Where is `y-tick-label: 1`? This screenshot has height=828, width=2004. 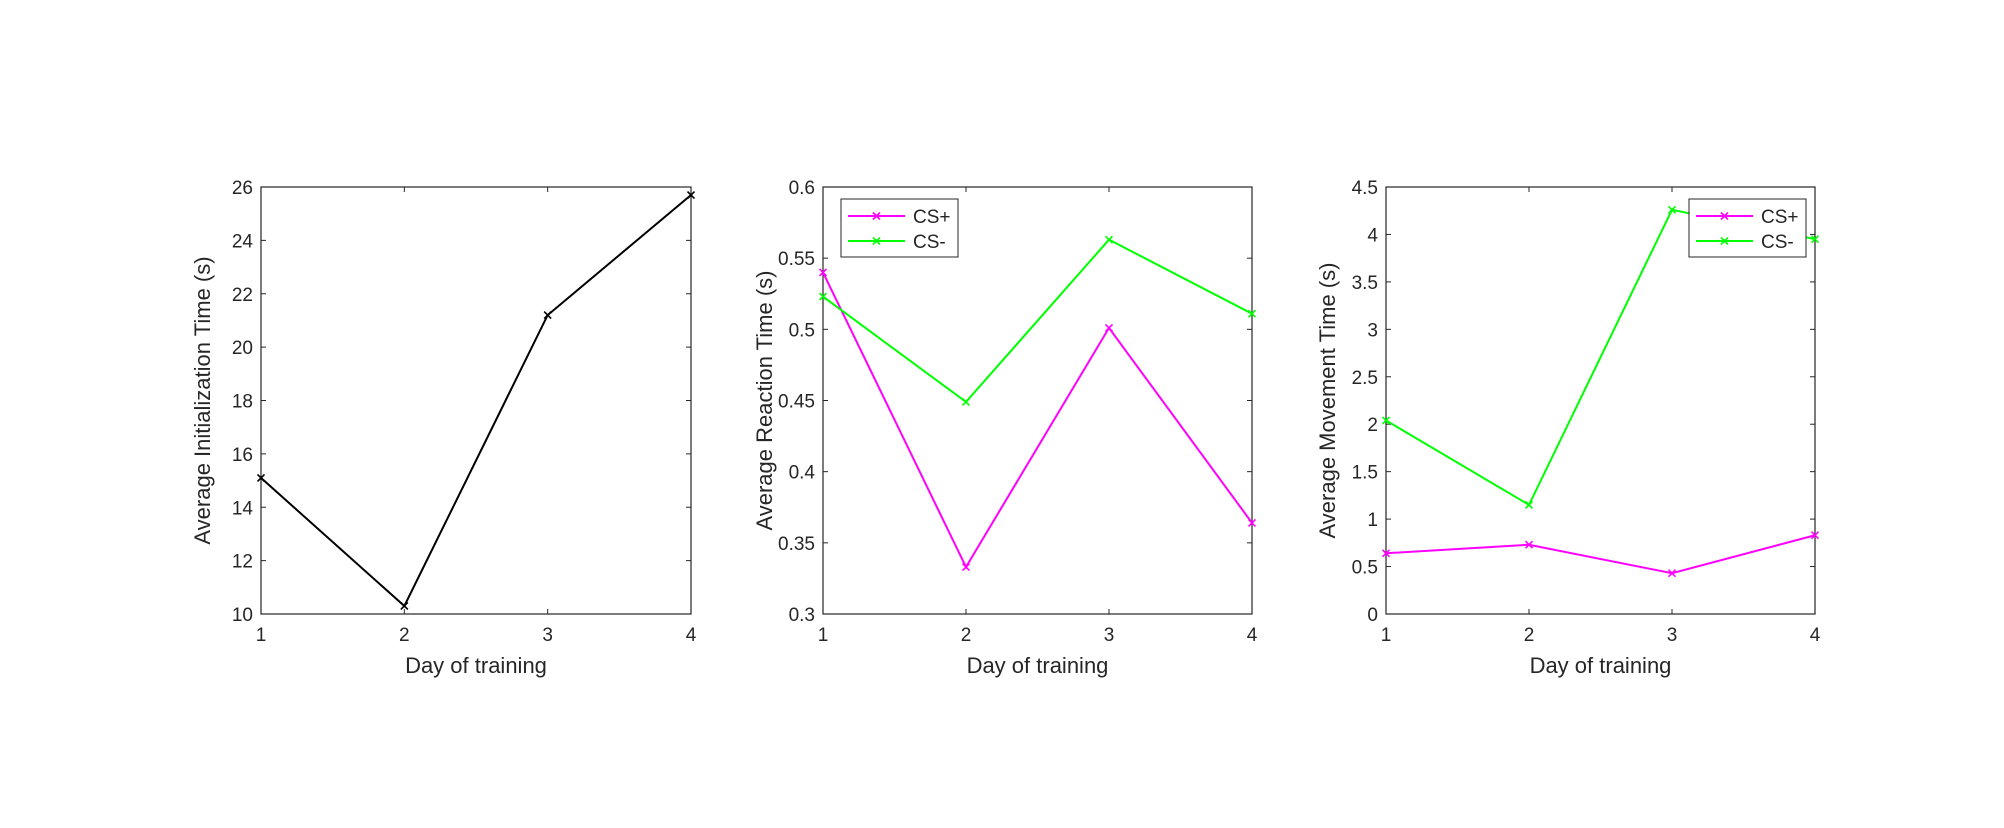 y-tick-label: 1 is located at coordinates (1372, 520).